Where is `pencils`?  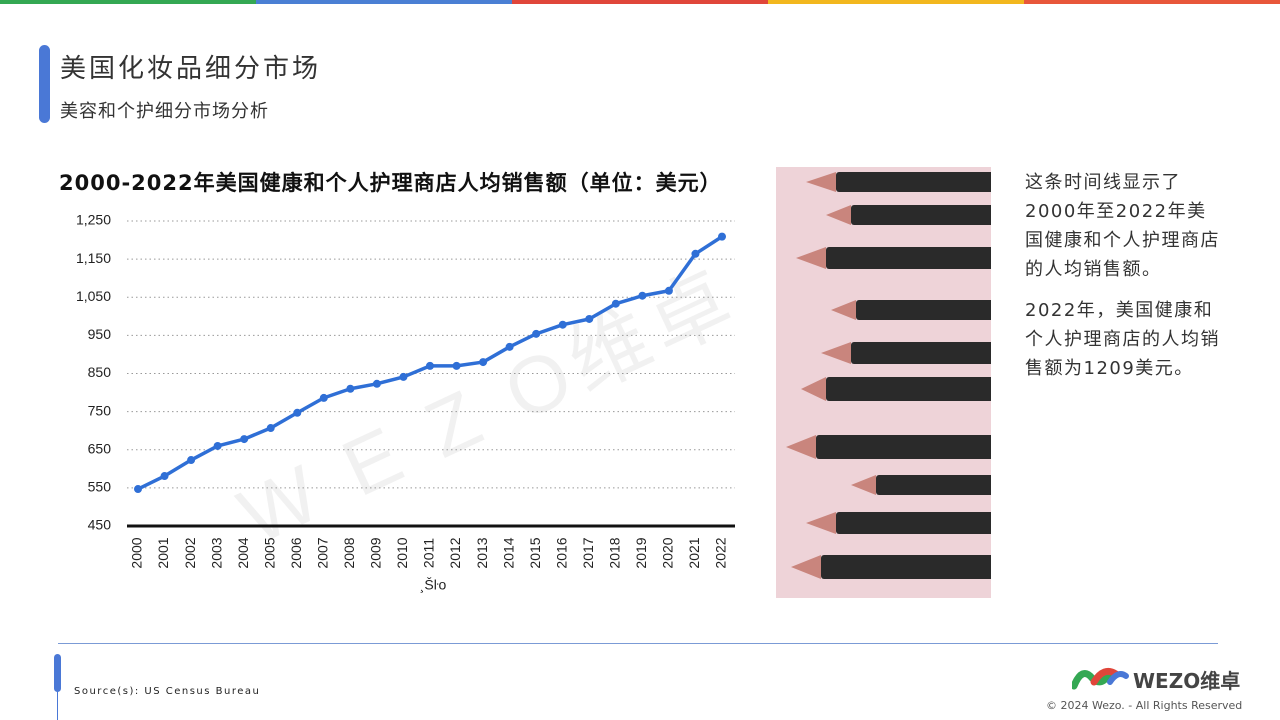 pencils is located at coordinates (888, 375).